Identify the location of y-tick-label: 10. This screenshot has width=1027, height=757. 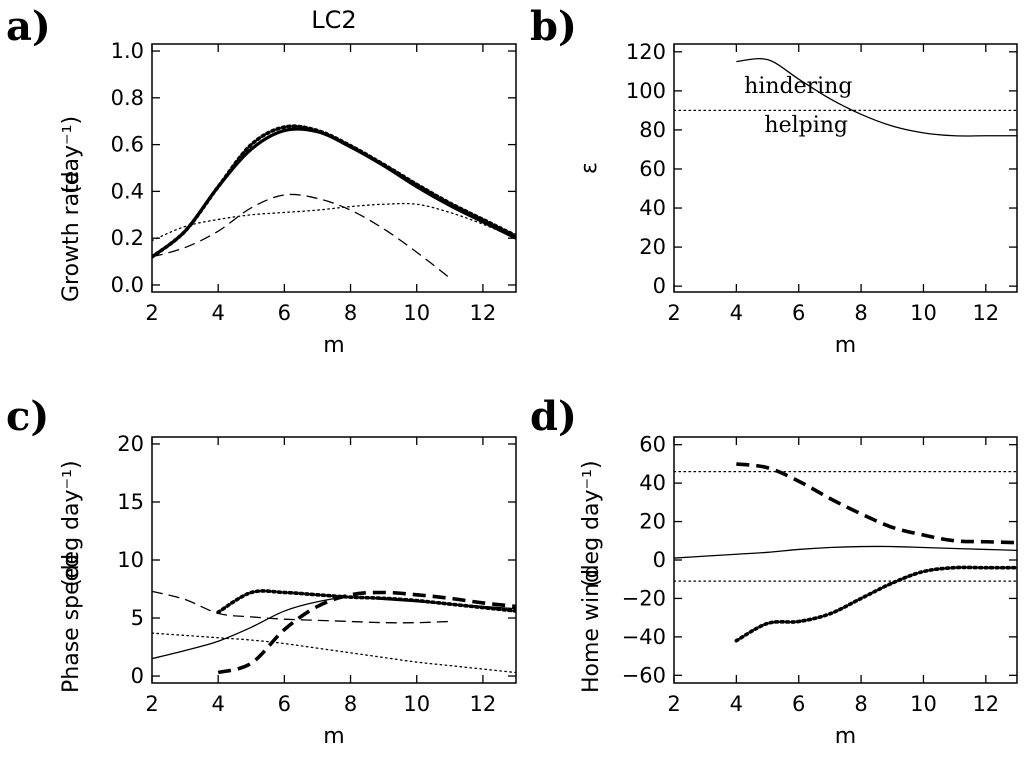
(130, 560).